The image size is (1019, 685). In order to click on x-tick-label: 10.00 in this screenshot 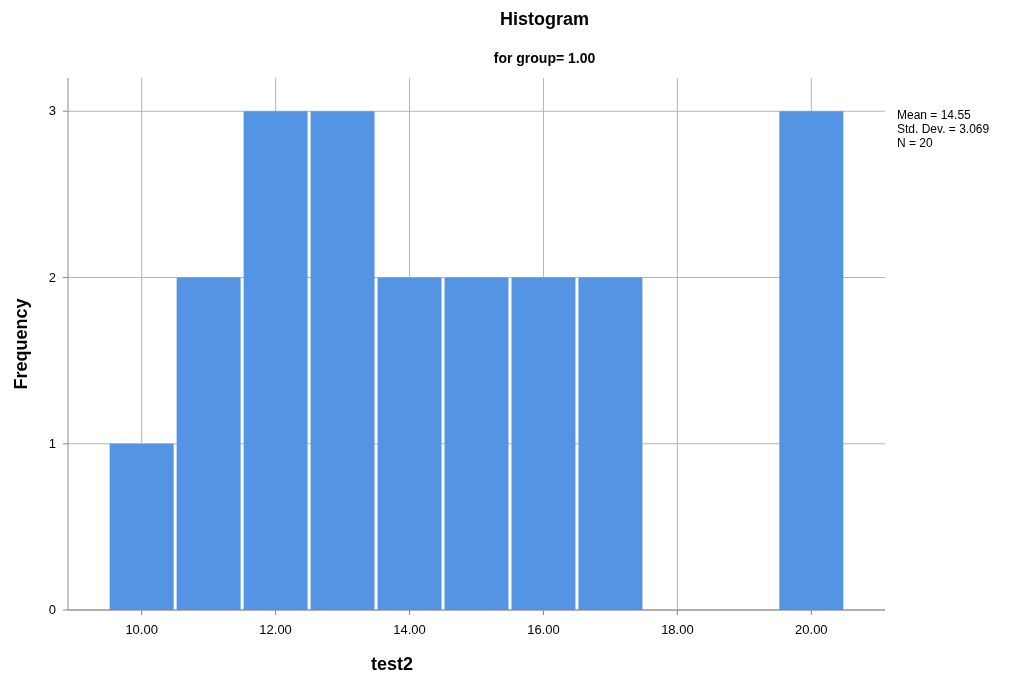, I will do `click(141, 629)`.